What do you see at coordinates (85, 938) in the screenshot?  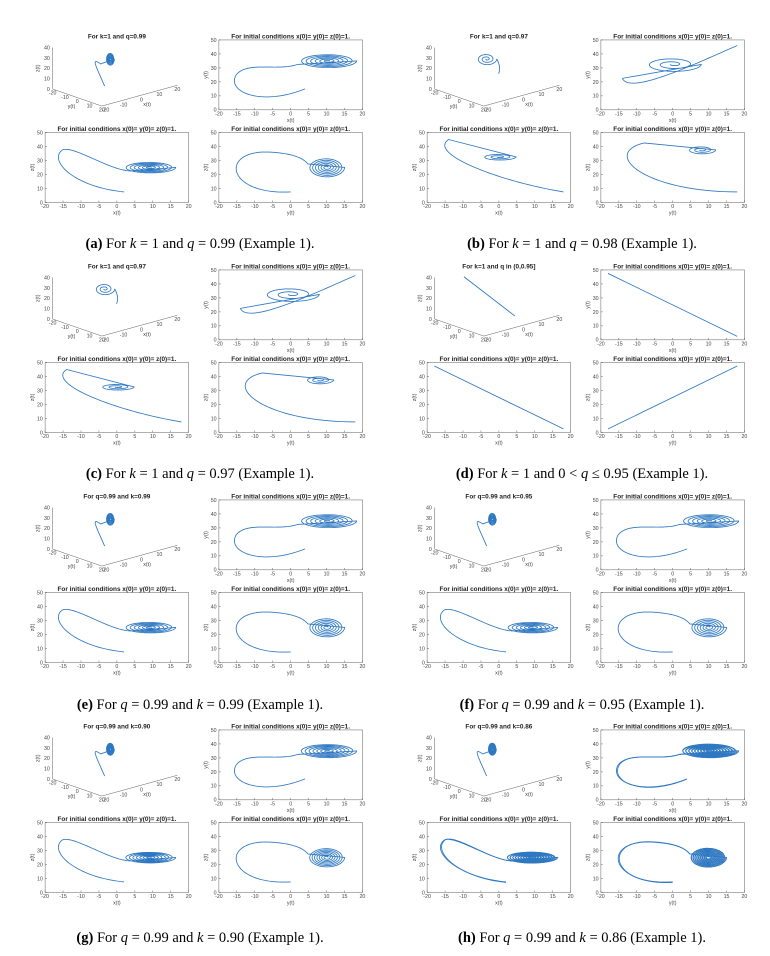 I see `caption-label: (g)` at bounding box center [85, 938].